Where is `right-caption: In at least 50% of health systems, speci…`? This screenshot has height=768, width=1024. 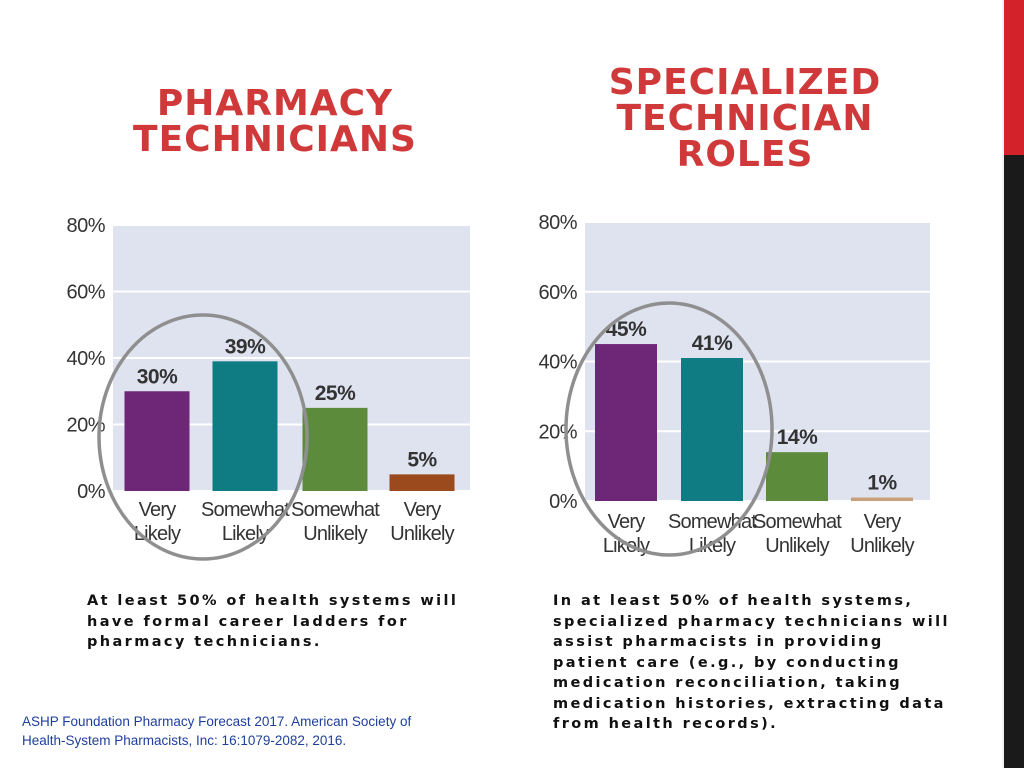 right-caption: In at least 50% of health systems, speci… is located at coordinates (773, 663).